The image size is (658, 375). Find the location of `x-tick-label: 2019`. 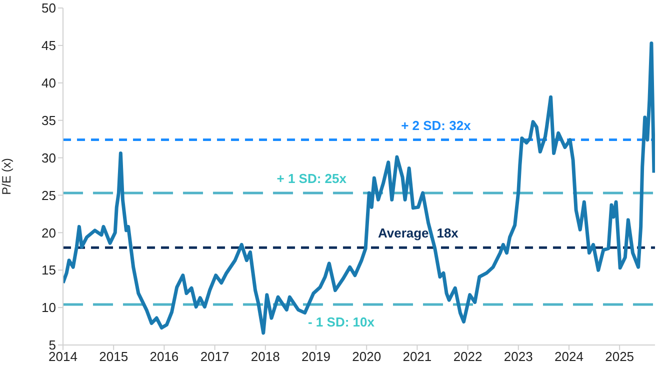

x-tick-label: 2019 is located at coordinates (316, 356).